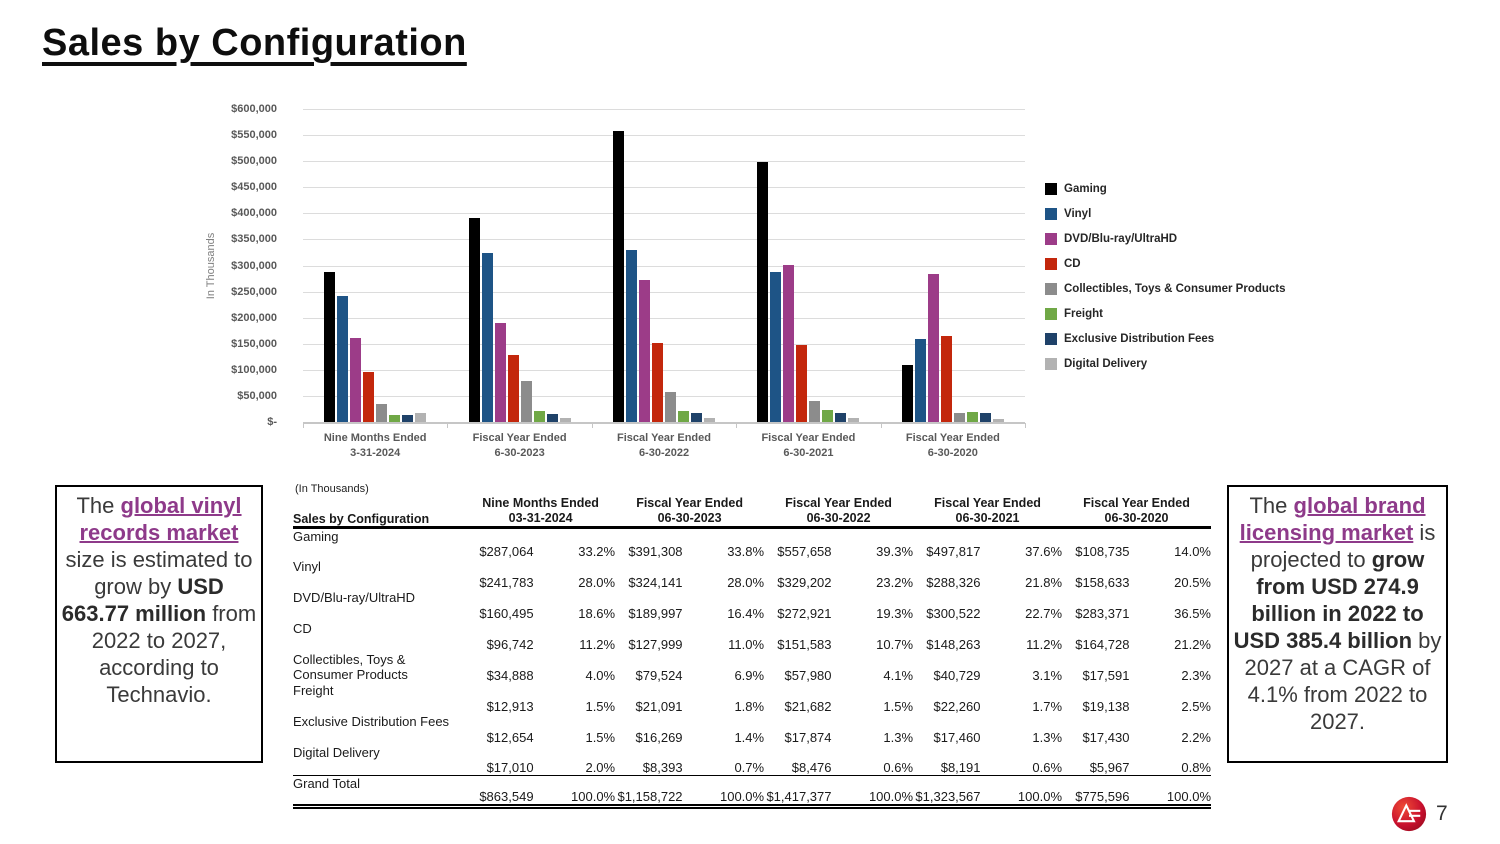  What do you see at coordinates (380, 792) in the screenshot?
I see `row-label: Grand Total` at bounding box center [380, 792].